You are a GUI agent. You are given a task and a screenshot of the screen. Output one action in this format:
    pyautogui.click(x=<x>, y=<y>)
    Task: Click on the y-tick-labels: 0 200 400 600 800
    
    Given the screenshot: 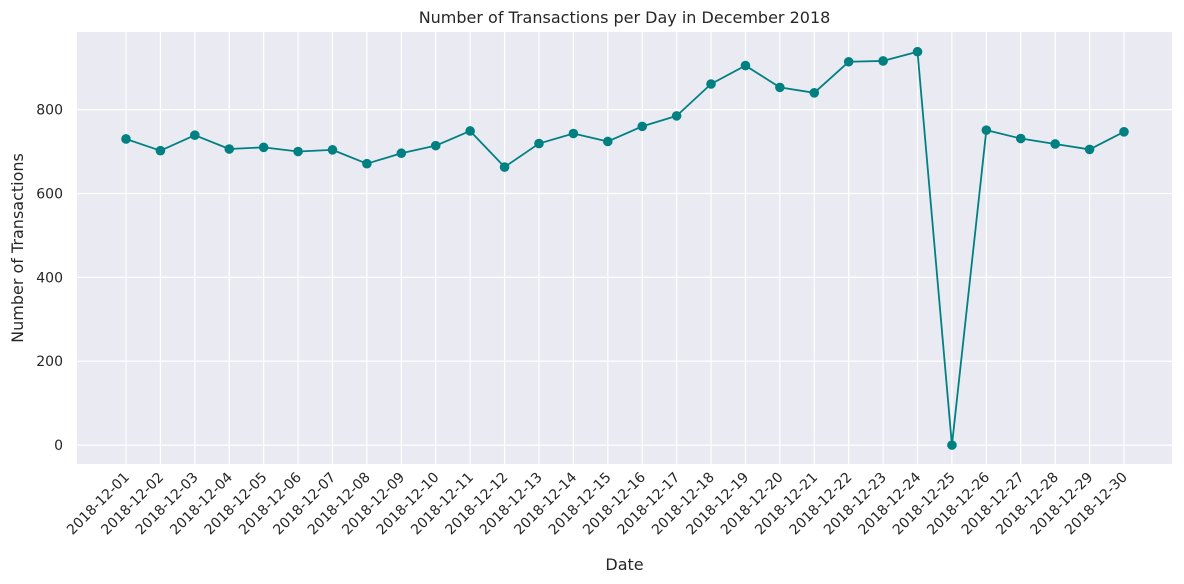 What is the action you would take?
    pyautogui.click(x=49, y=279)
    